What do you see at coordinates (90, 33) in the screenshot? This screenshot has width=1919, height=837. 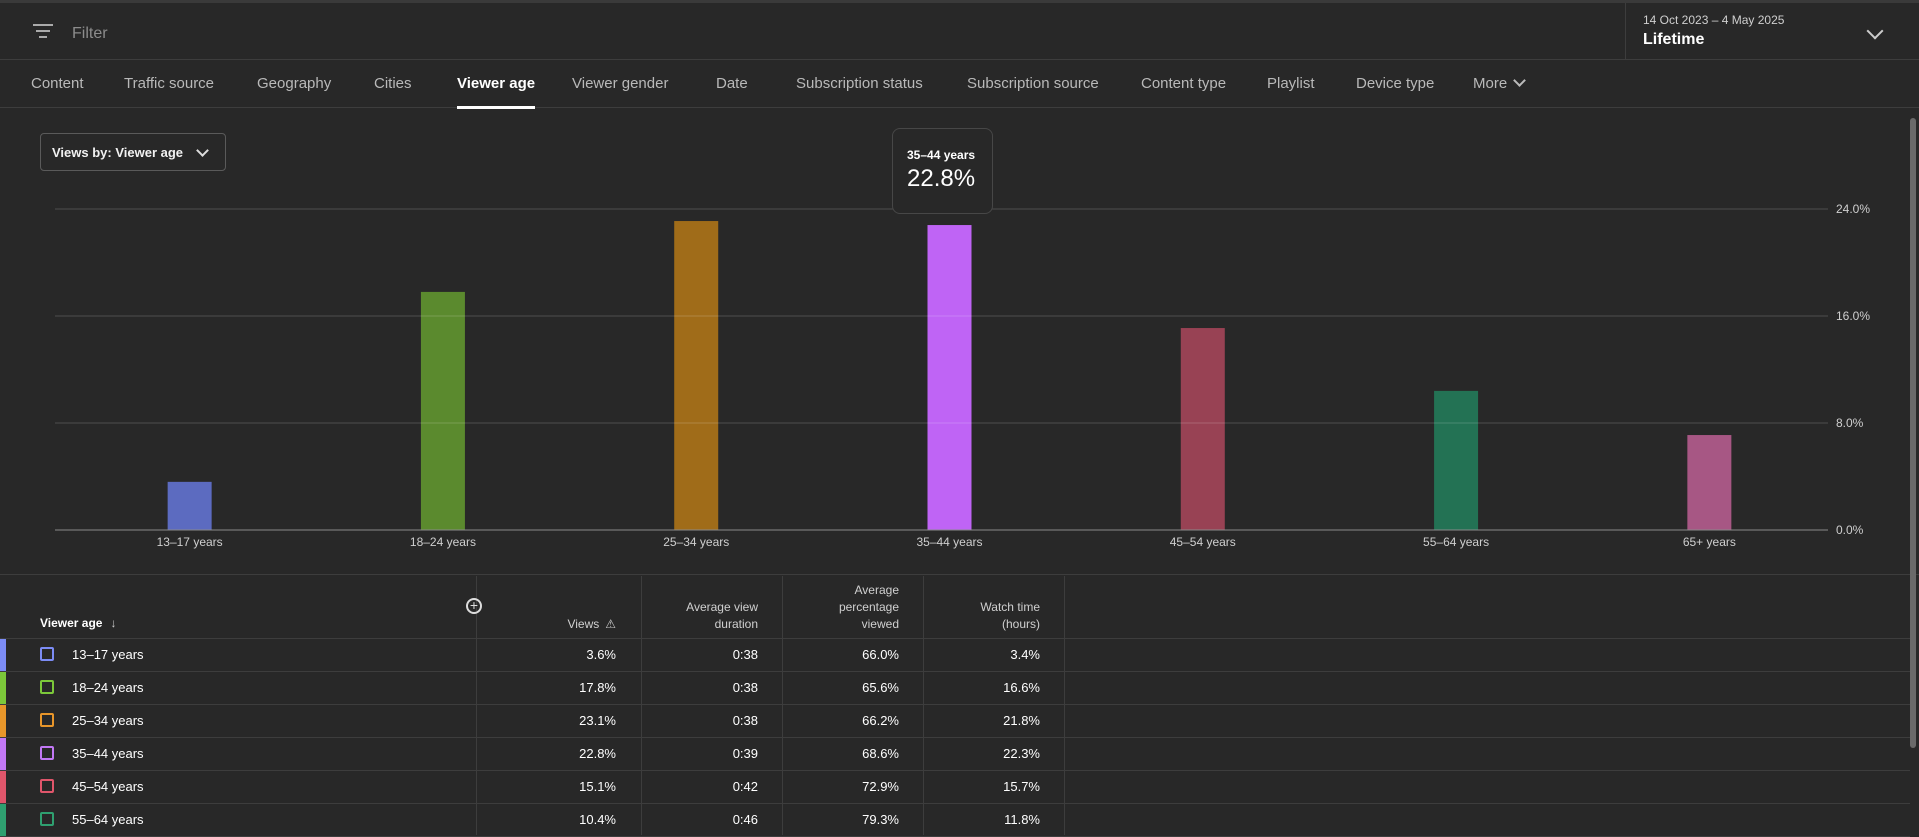 I see `filter-input: Filter` at bounding box center [90, 33].